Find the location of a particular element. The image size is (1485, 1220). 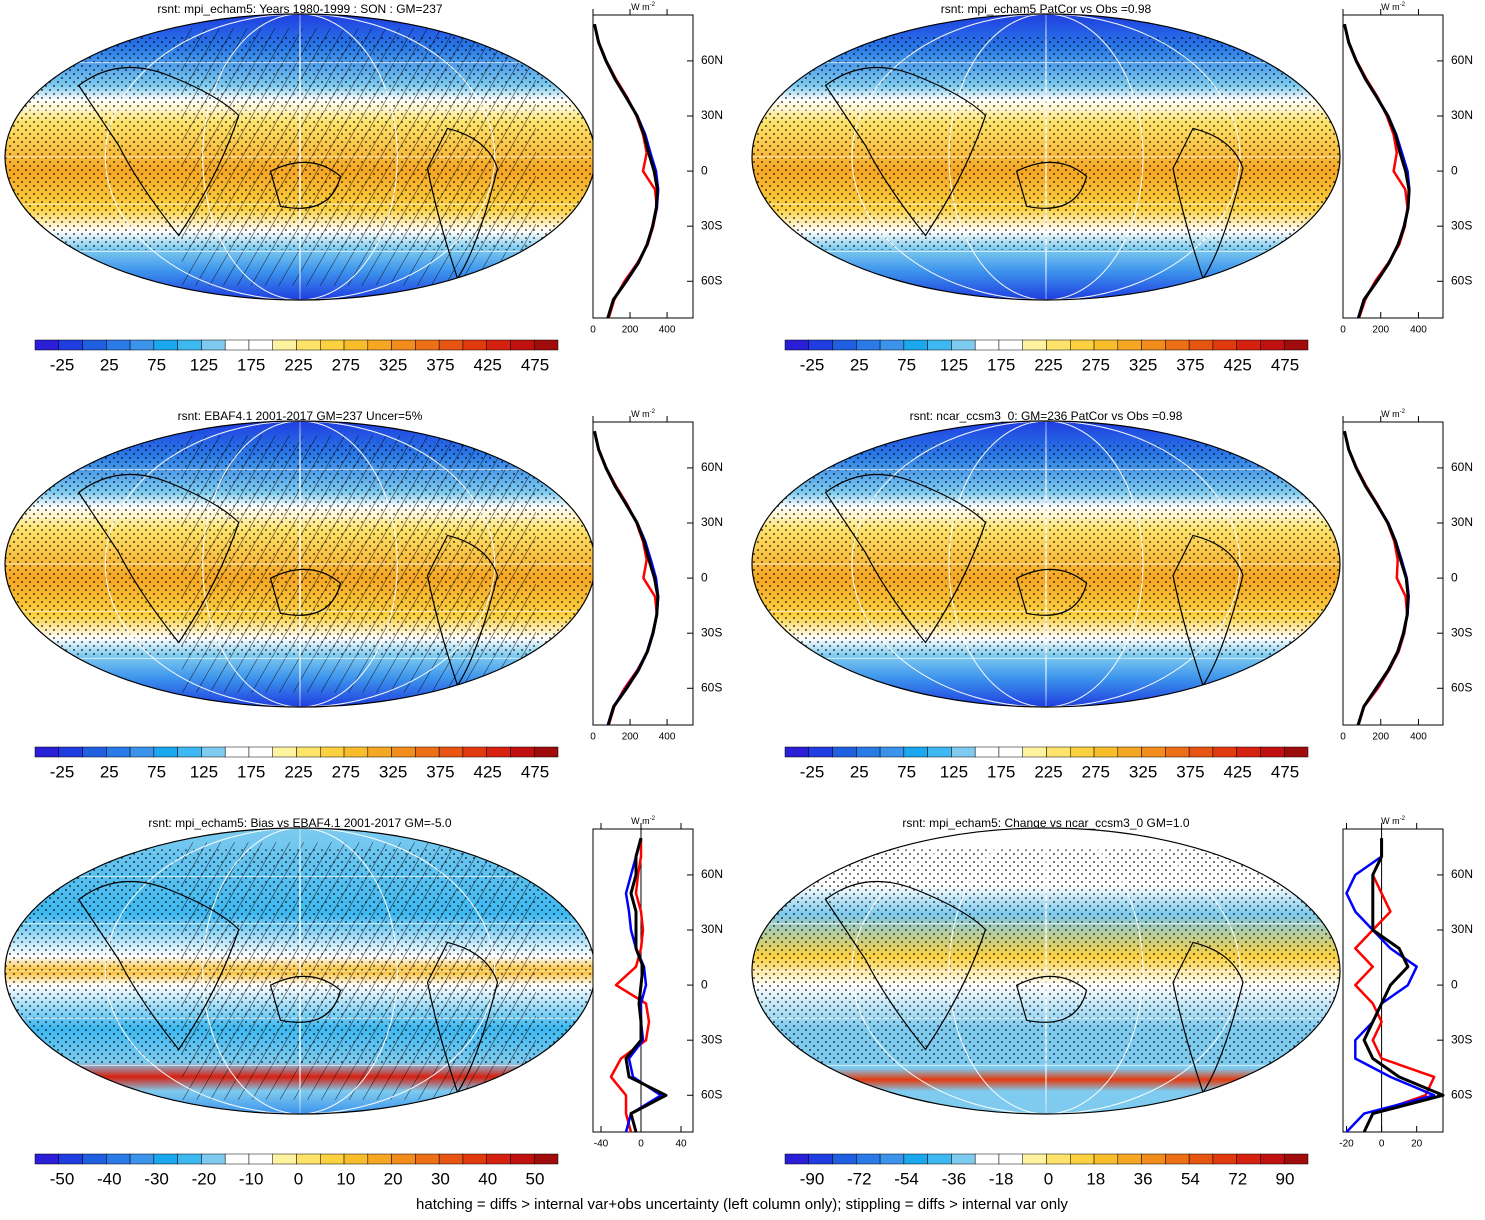

colorbar-label: 18 is located at coordinates (1095, 1178).